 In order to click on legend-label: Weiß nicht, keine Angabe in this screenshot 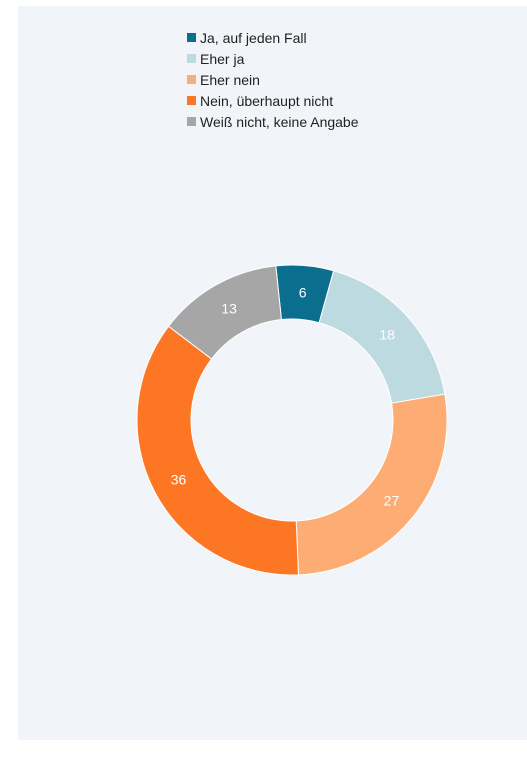, I will do `click(279, 121)`.